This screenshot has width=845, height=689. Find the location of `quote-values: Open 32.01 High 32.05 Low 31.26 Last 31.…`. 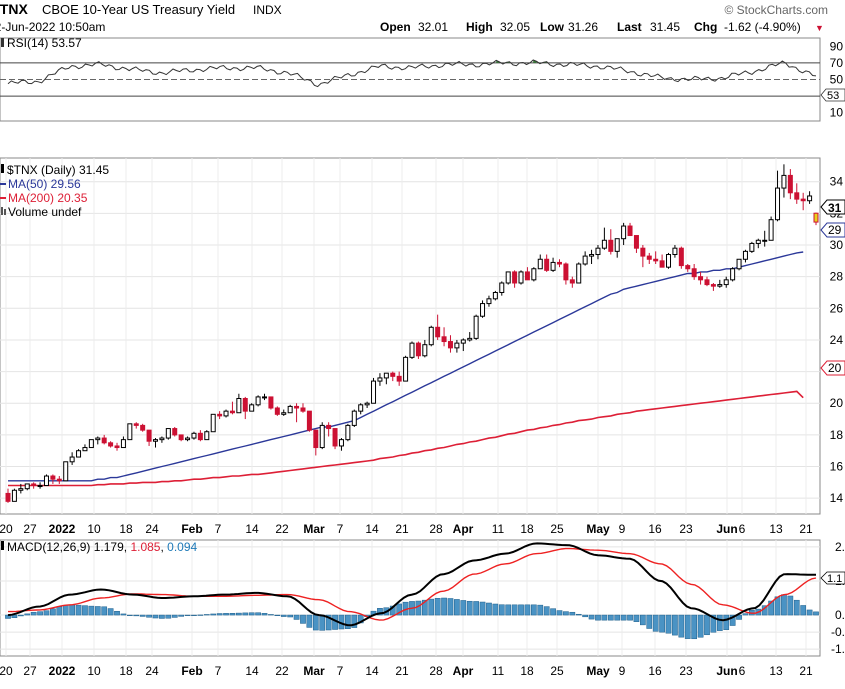

quote-values: Open 32.01 High 32.05 Low 31.26 Last 31.… is located at coordinates (602, 27).